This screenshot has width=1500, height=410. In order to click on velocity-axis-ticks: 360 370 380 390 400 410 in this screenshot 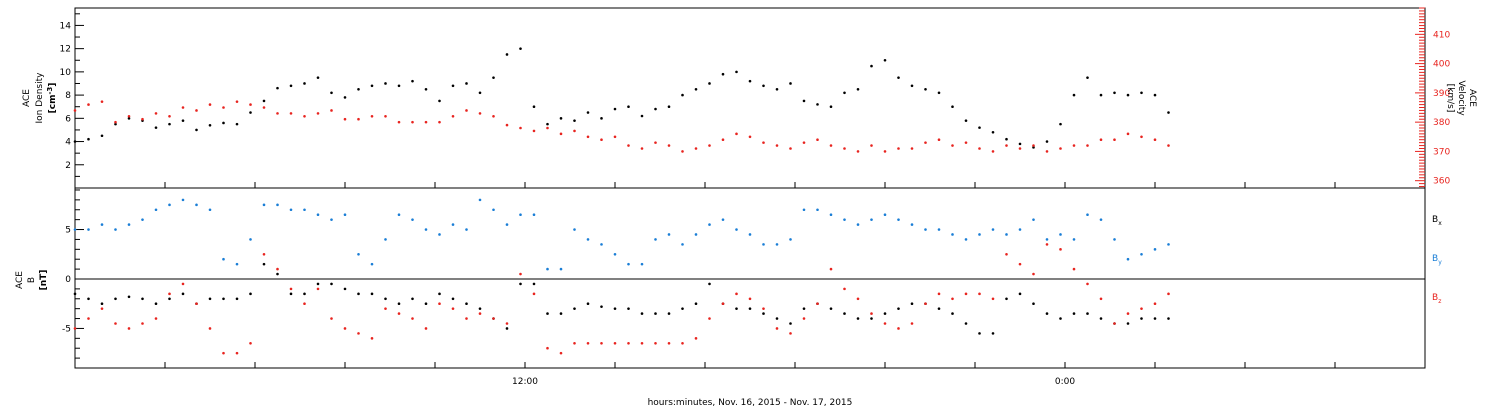, I will do `click(1432, 97)`.